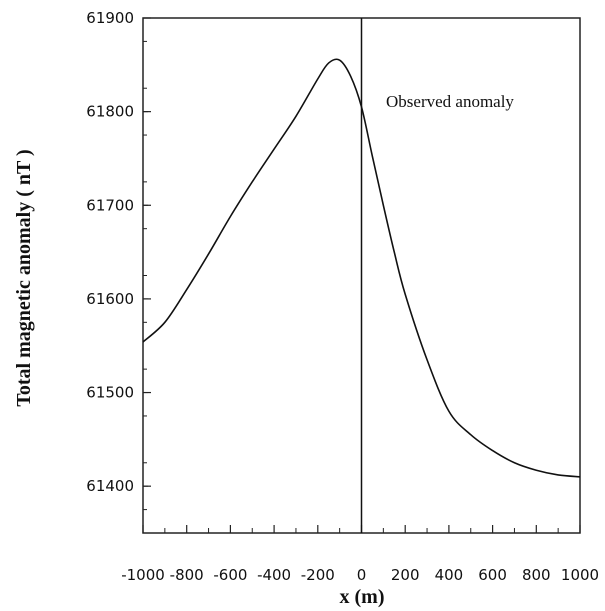 Image resolution: width=605 pixels, height=611 pixels. Describe the element at coordinates (362, 597) in the screenshot. I see `x-axis-title: x (m)` at that location.